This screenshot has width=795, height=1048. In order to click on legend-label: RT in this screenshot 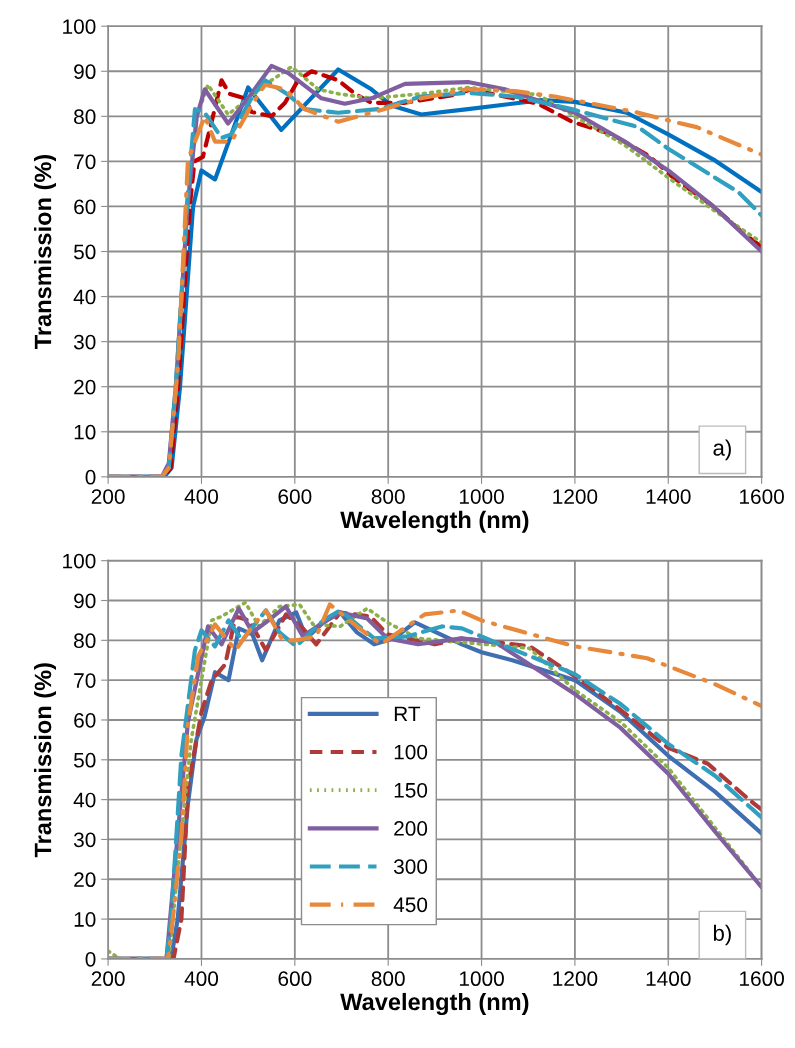, I will do `click(407, 714)`.